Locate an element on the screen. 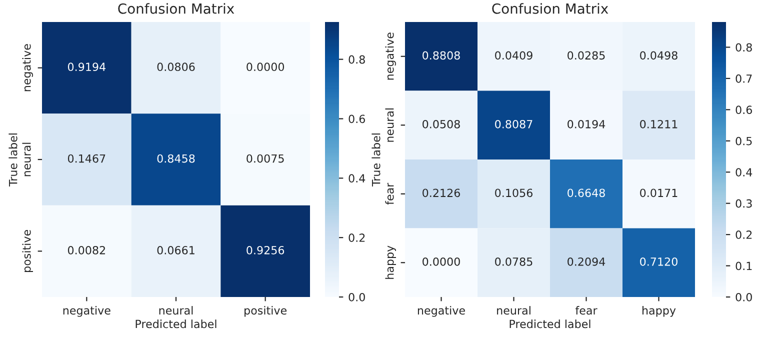 This screenshot has width=768, height=341. y-tick-label: positive is located at coordinates (27, 251).